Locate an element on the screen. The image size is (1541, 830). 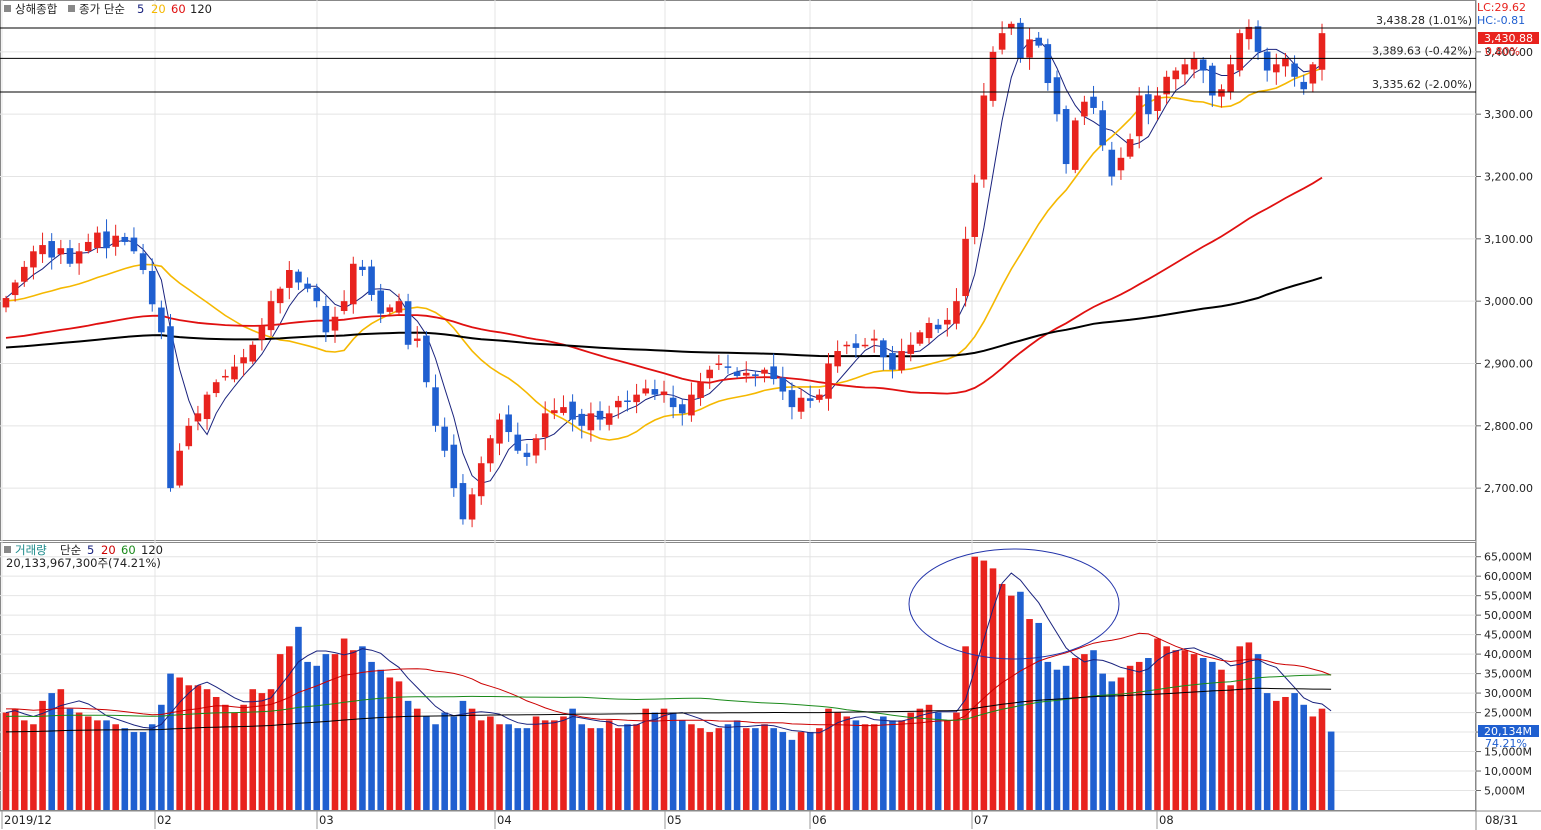
annotation-ellipse-shape is located at coordinates (1014, 604).